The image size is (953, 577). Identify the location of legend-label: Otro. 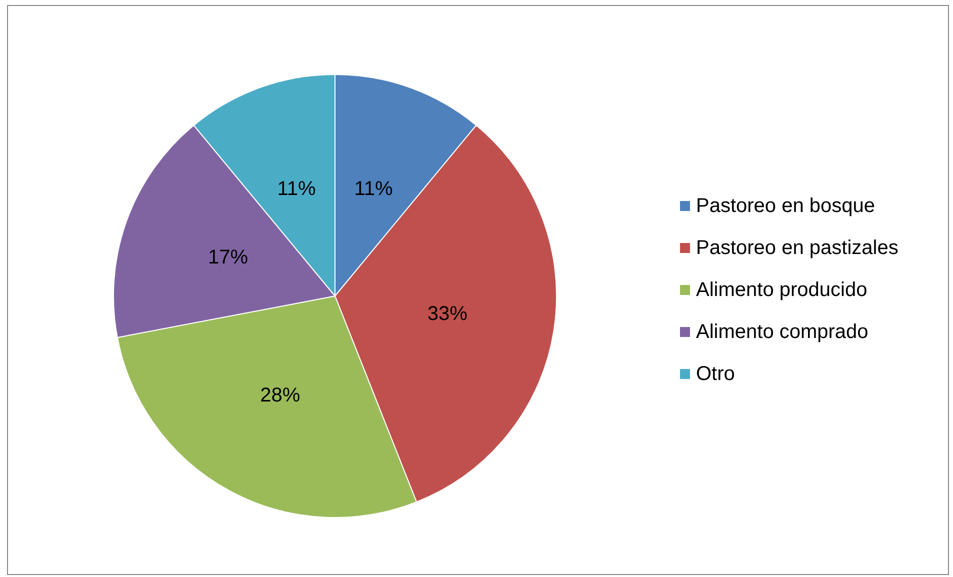
(715, 374).